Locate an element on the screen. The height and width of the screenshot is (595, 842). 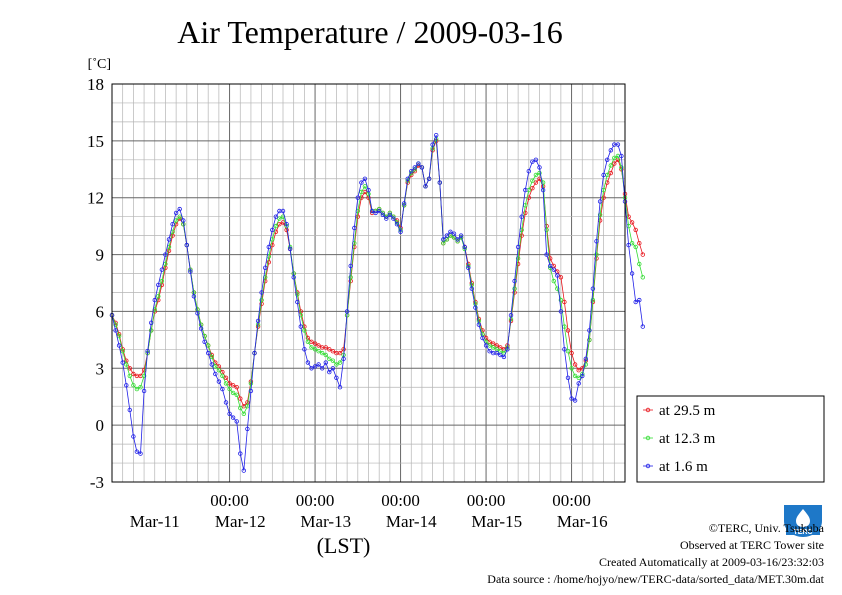
y-tick-label: 3 is located at coordinates (100, 368).